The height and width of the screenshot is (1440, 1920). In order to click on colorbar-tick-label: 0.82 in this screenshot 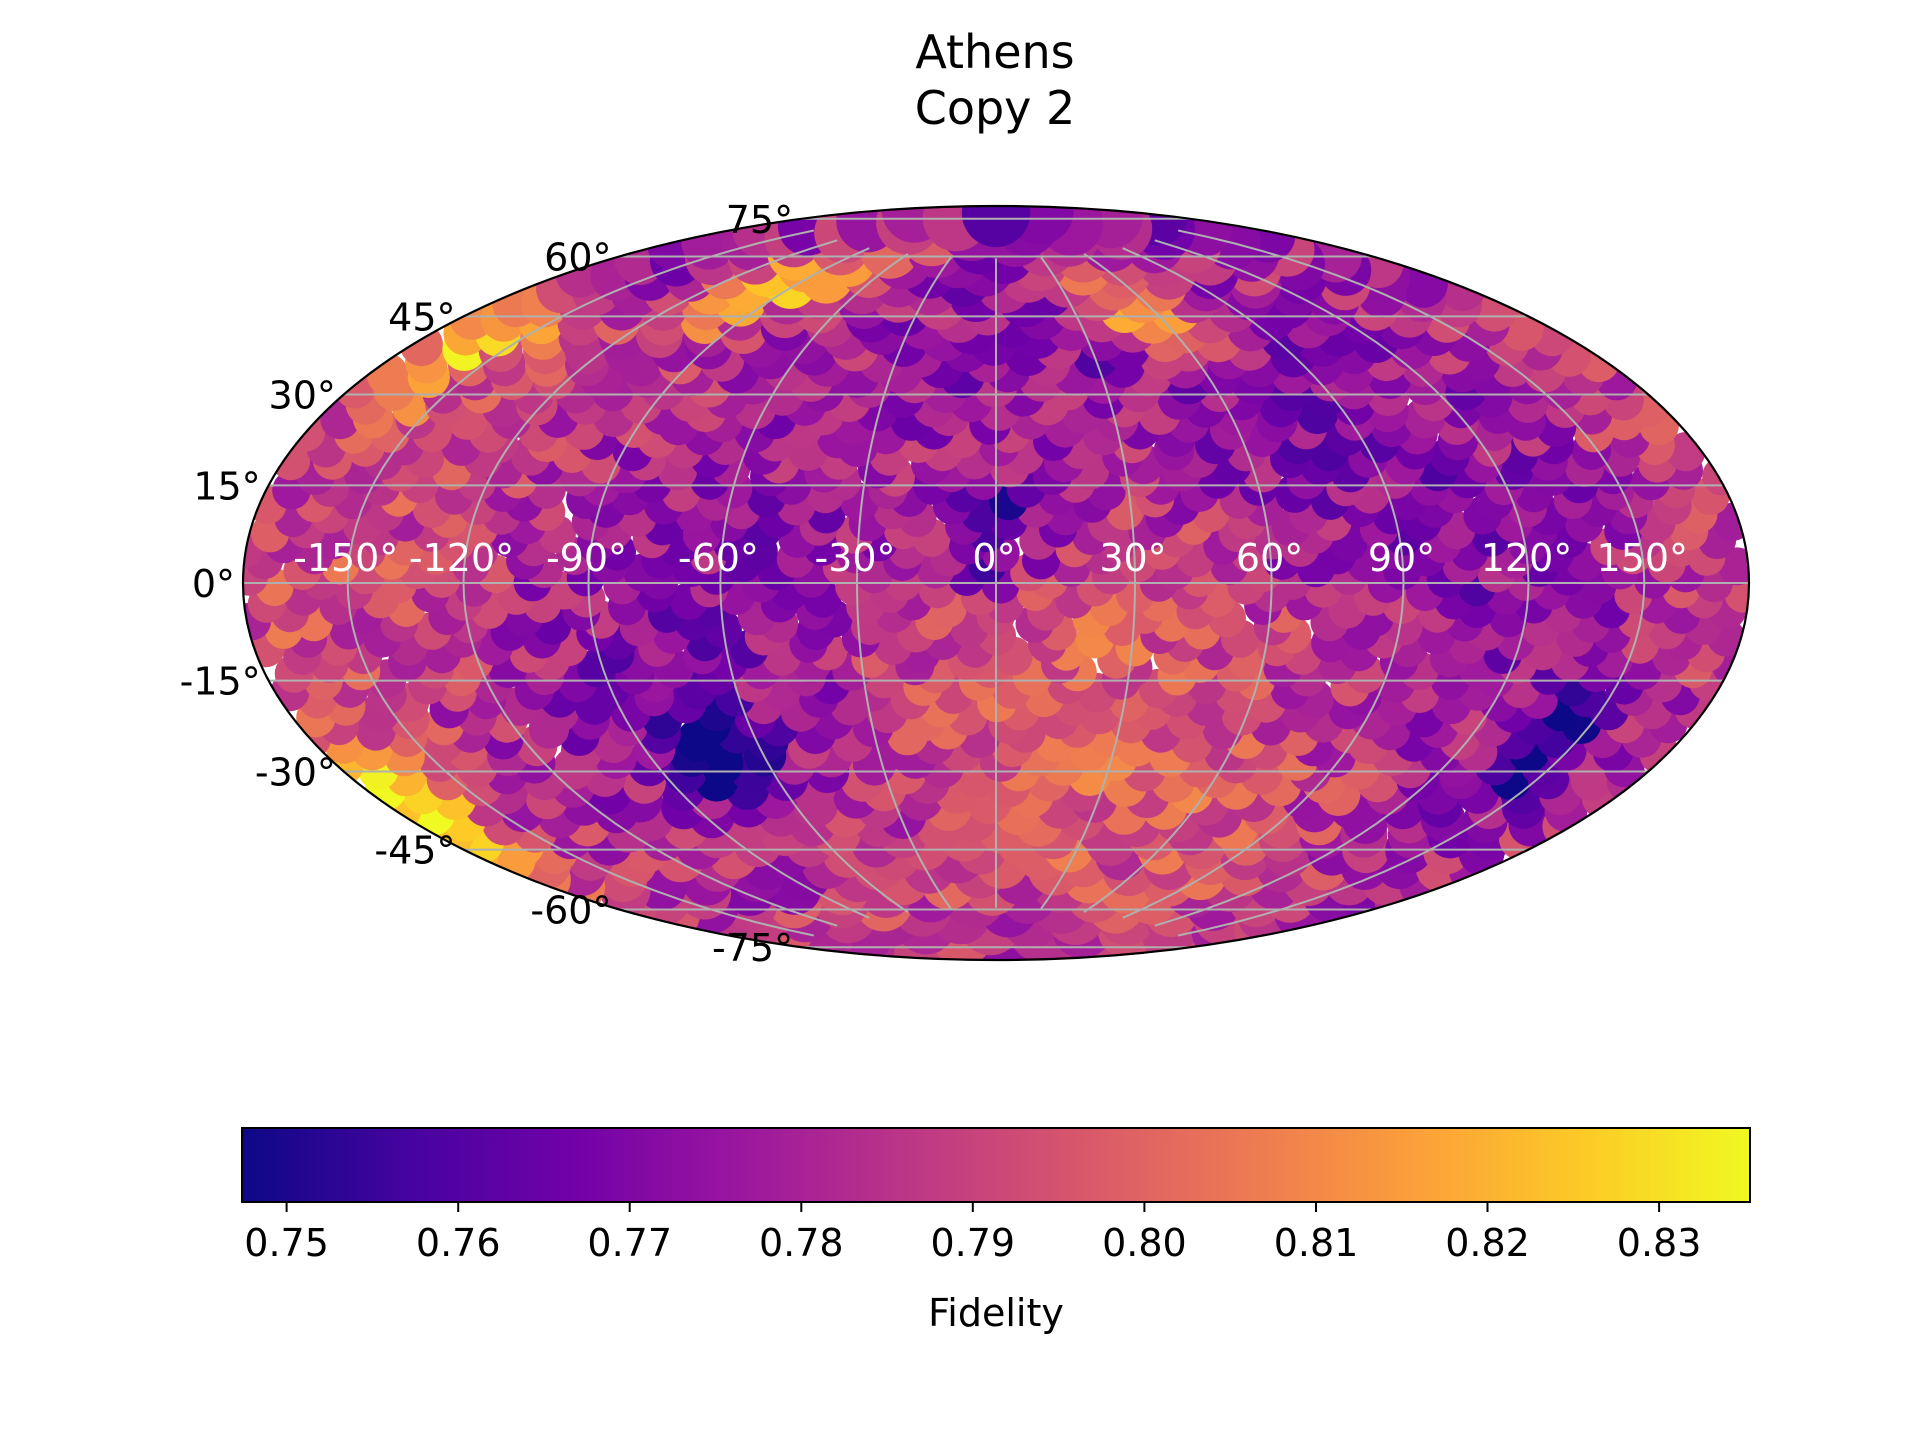, I will do `click(1487, 1243)`.